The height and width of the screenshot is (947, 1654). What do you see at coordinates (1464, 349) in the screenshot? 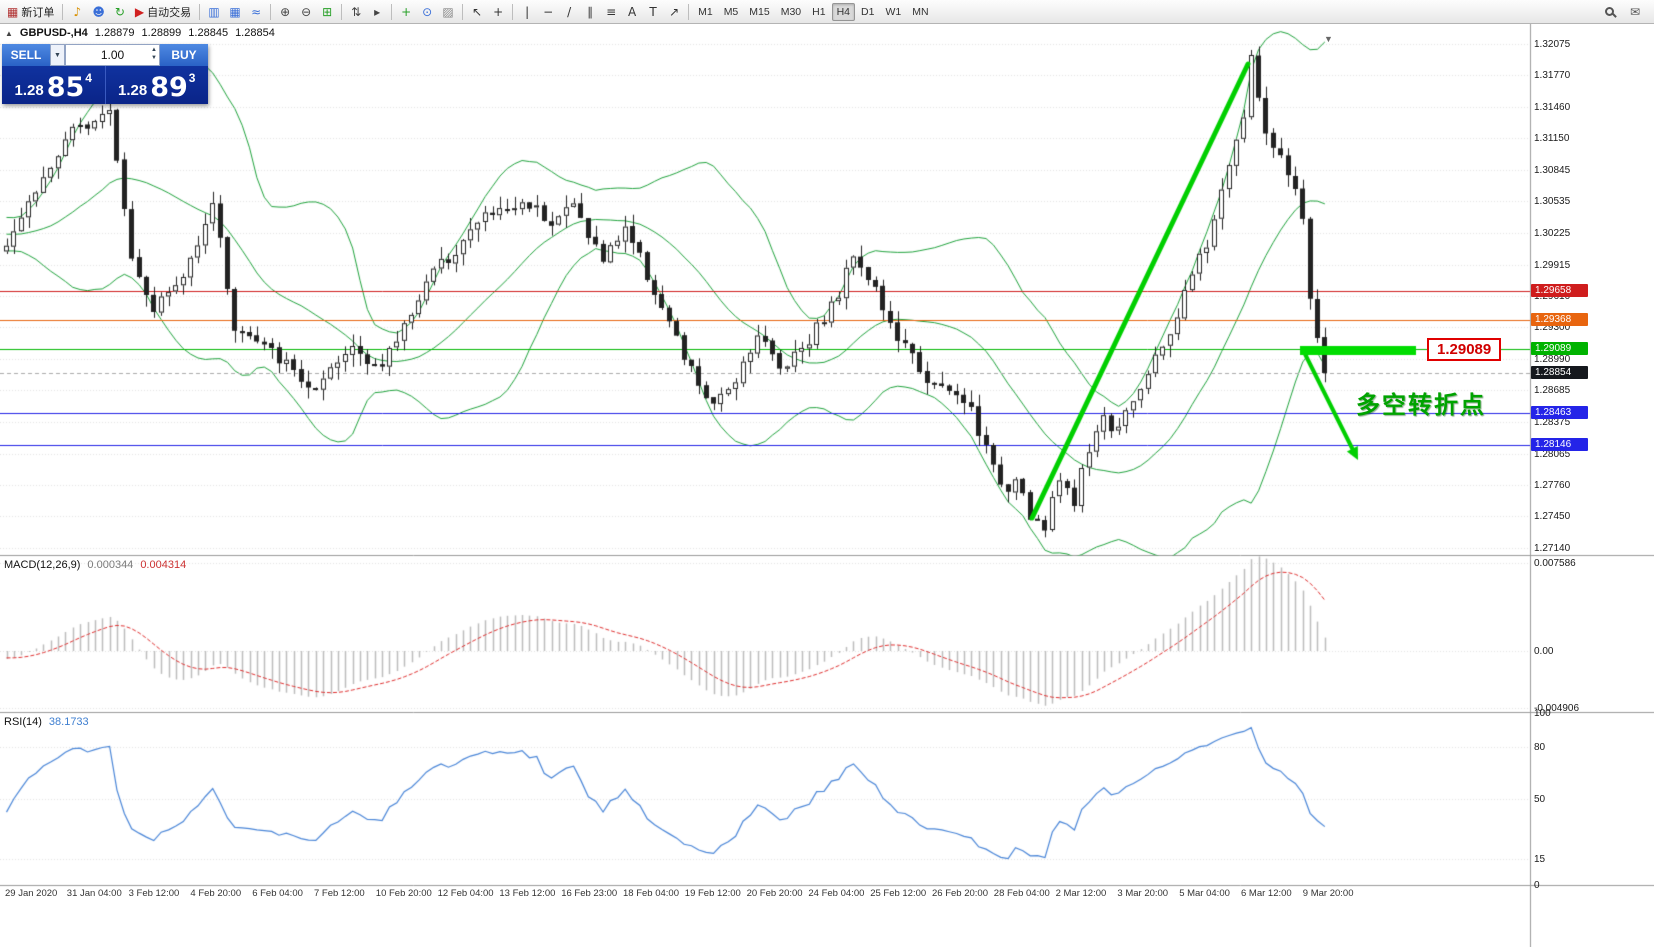
I see `level-callout-label: 1.29089` at bounding box center [1464, 349].